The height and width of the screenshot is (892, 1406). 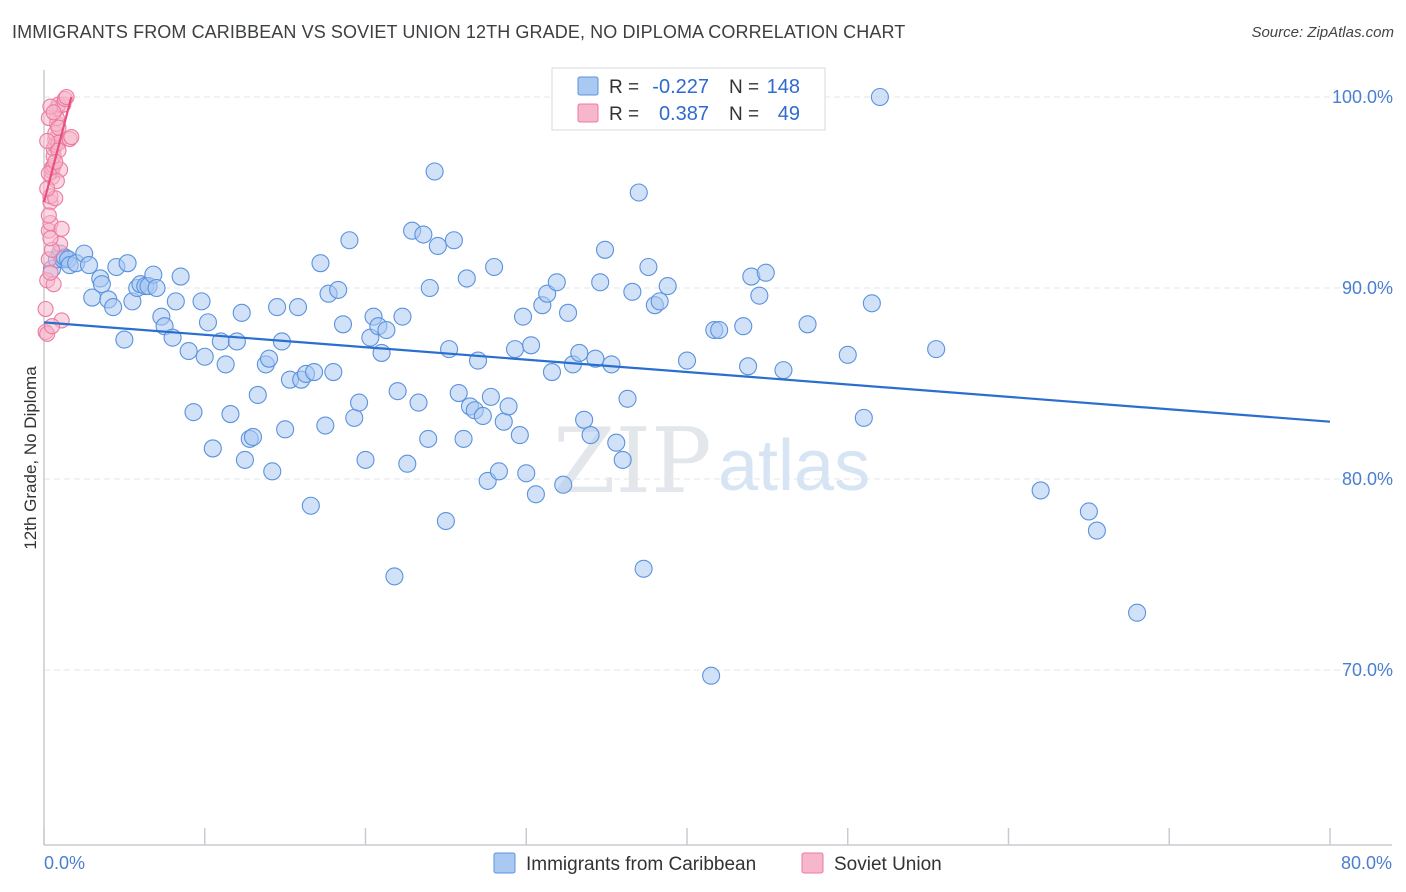 What do you see at coordinates (588, 113) in the screenshot?
I see `legend-swatch-soviet` at bounding box center [588, 113].